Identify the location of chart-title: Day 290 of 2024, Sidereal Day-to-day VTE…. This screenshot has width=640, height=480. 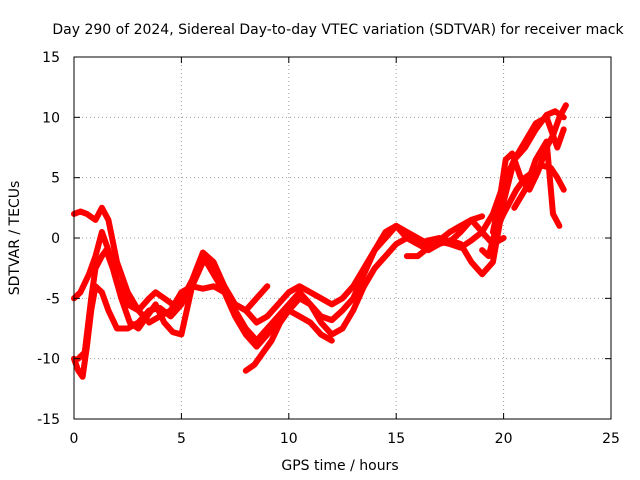
(338, 30).